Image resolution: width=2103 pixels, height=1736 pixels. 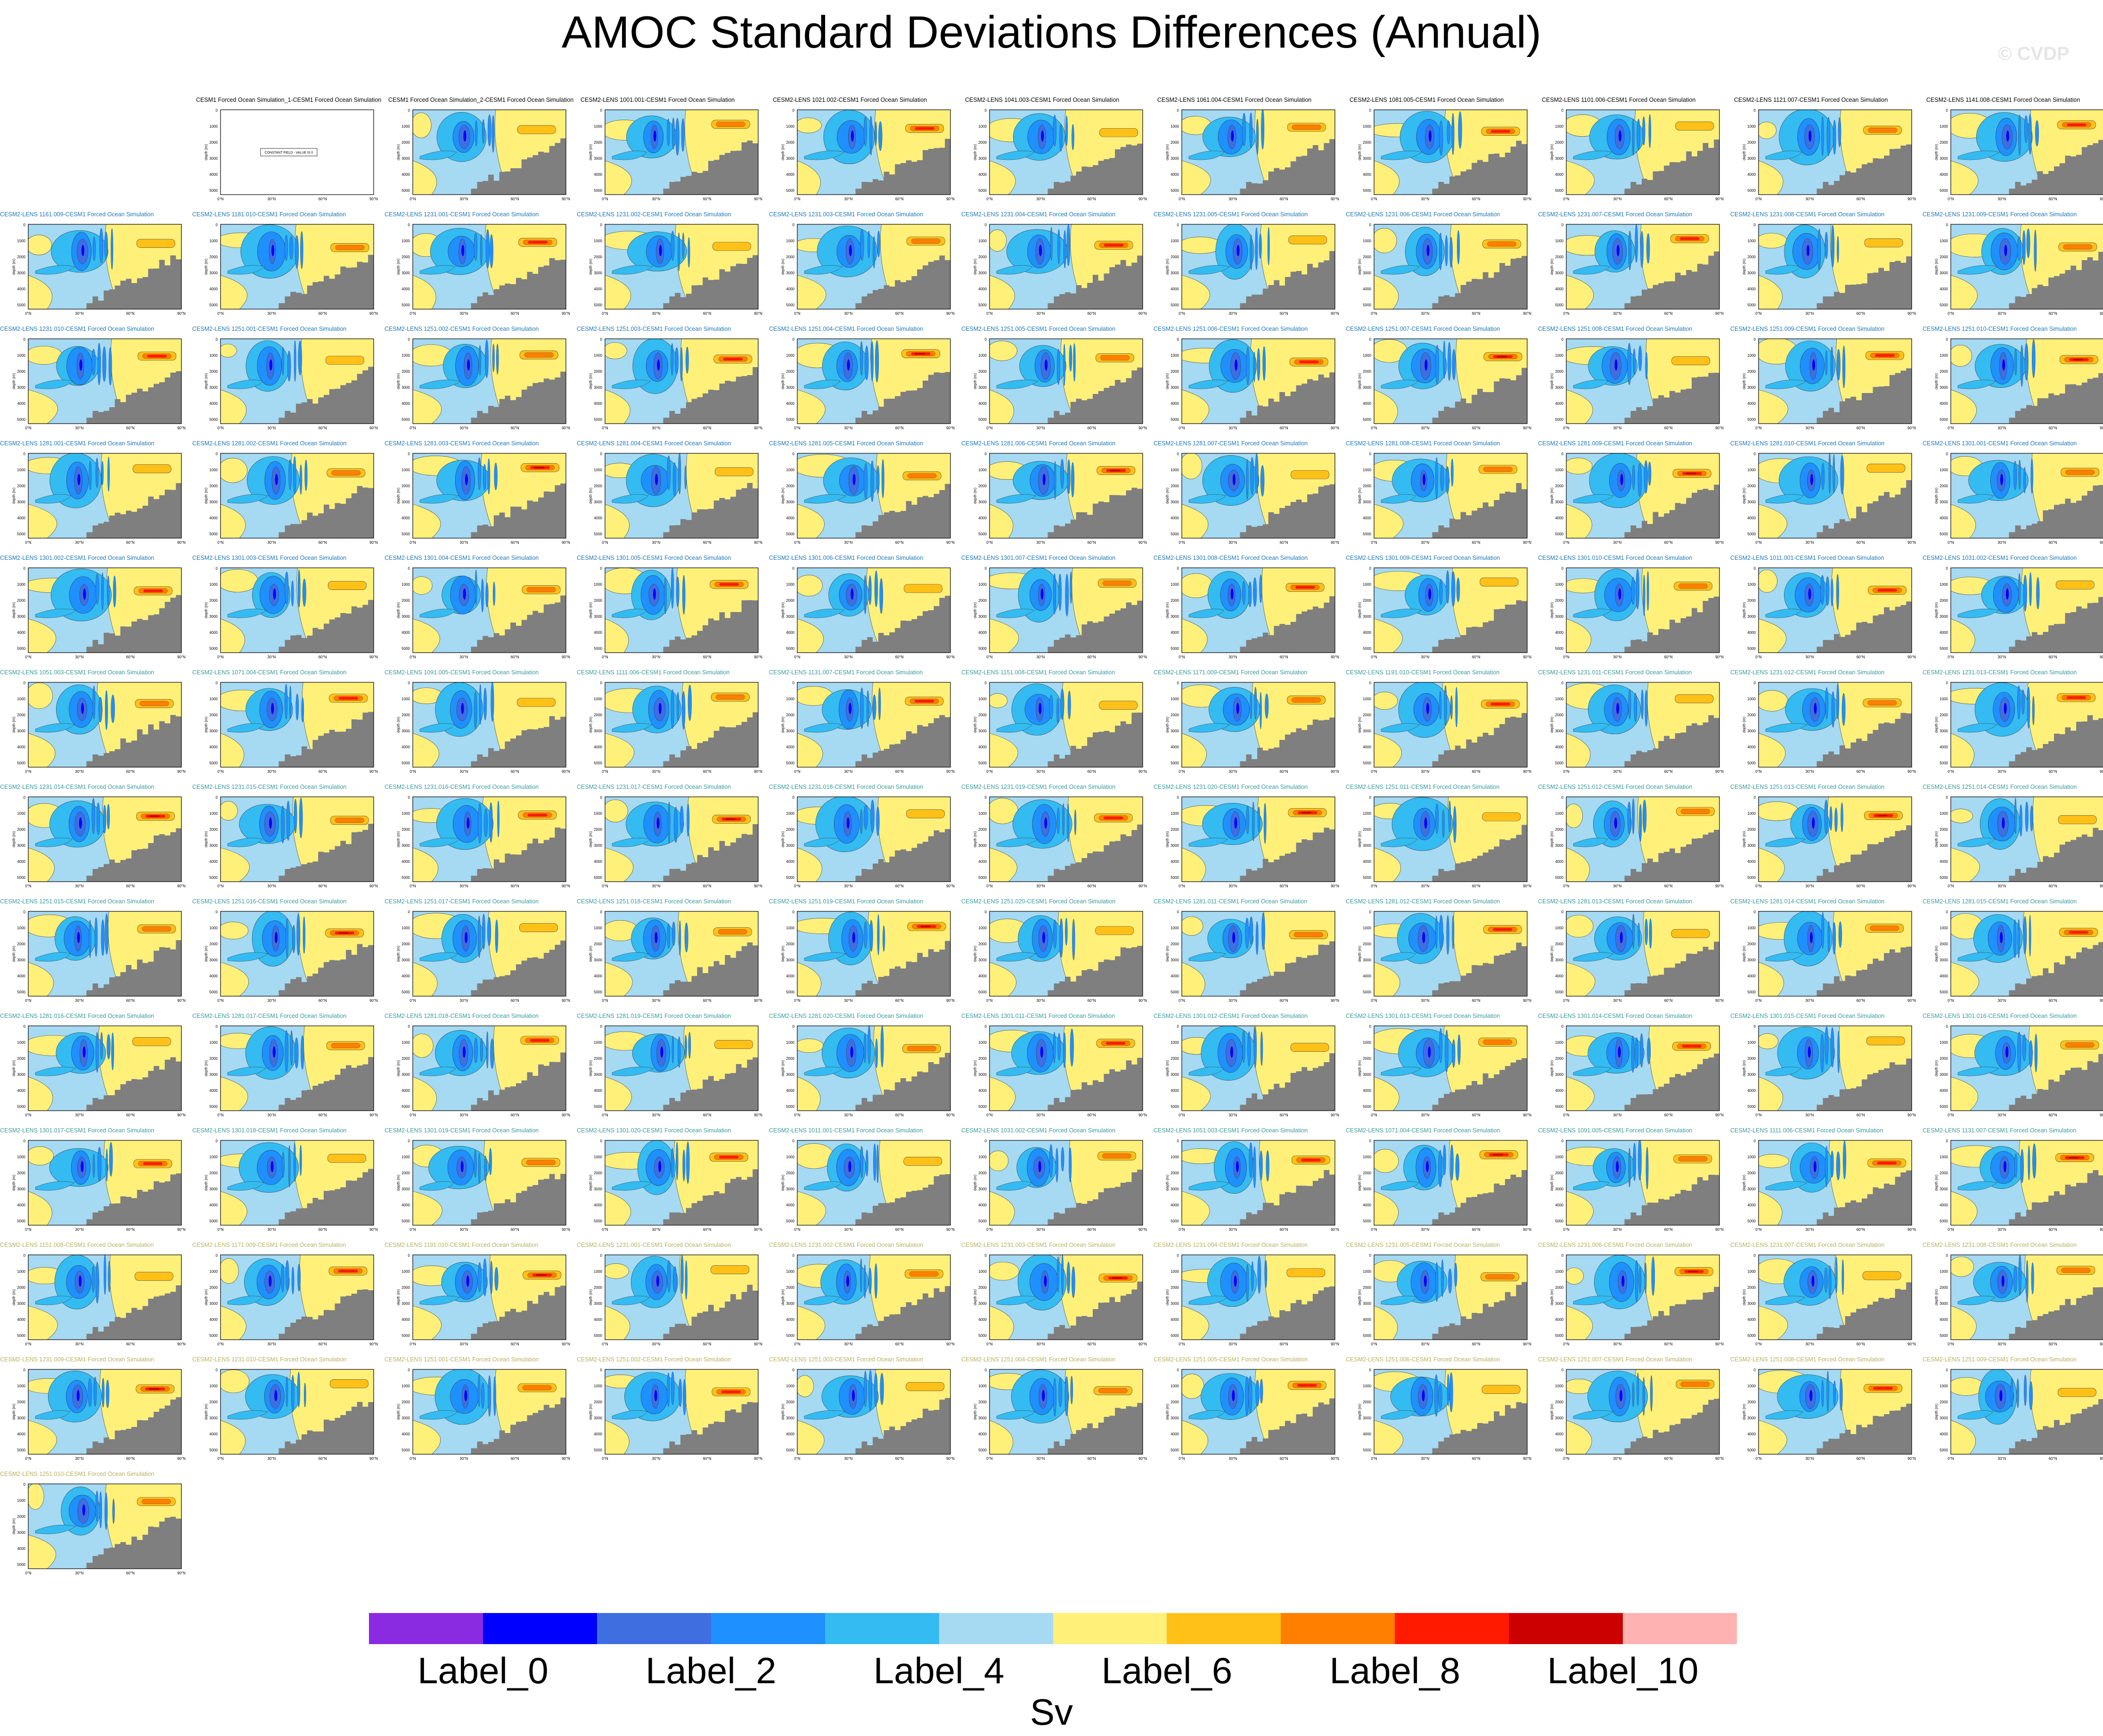 What do you see at coordinates (1751, 1434) in the screenshot?
I see `y-tick-label: 4000` at bounding box center [1751, 1434].